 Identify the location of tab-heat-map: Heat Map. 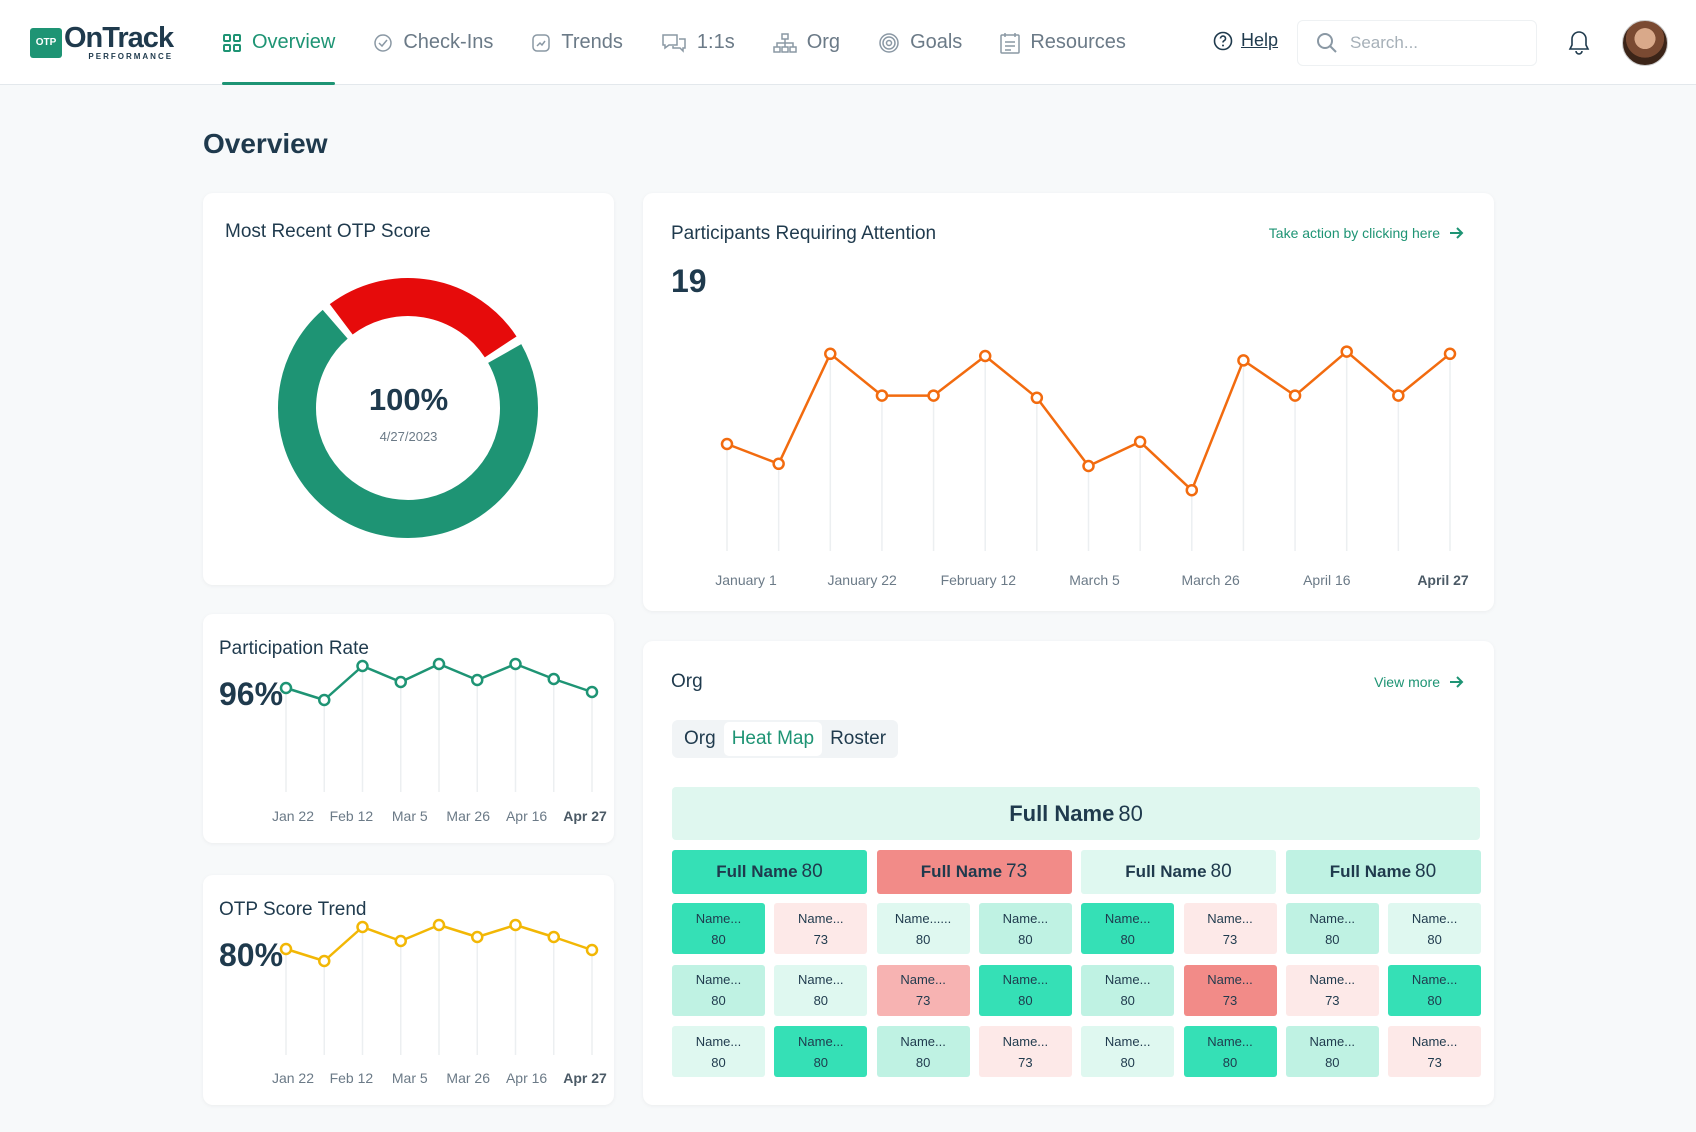
(773, 739).